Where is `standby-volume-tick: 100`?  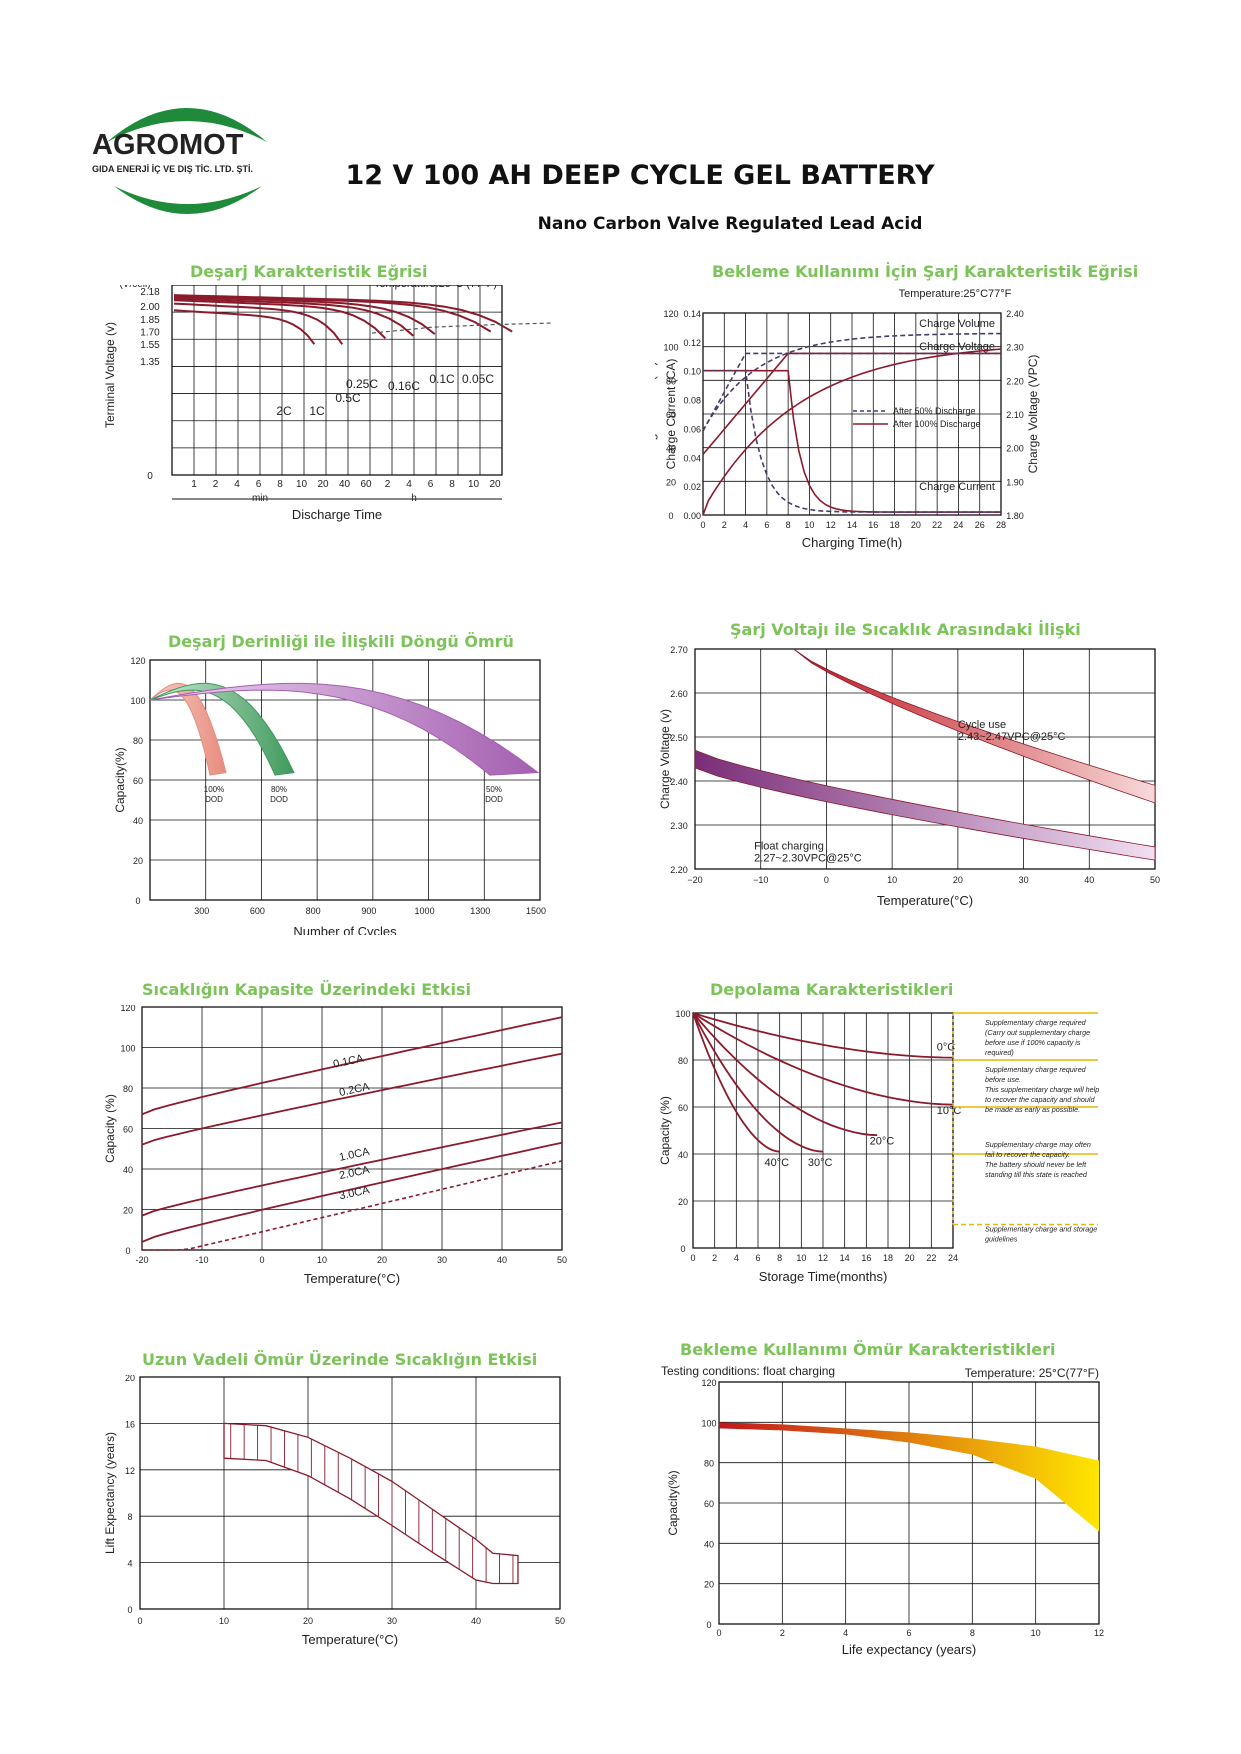
standby-volume-tick: 100 is located at coordinates (670, 348).